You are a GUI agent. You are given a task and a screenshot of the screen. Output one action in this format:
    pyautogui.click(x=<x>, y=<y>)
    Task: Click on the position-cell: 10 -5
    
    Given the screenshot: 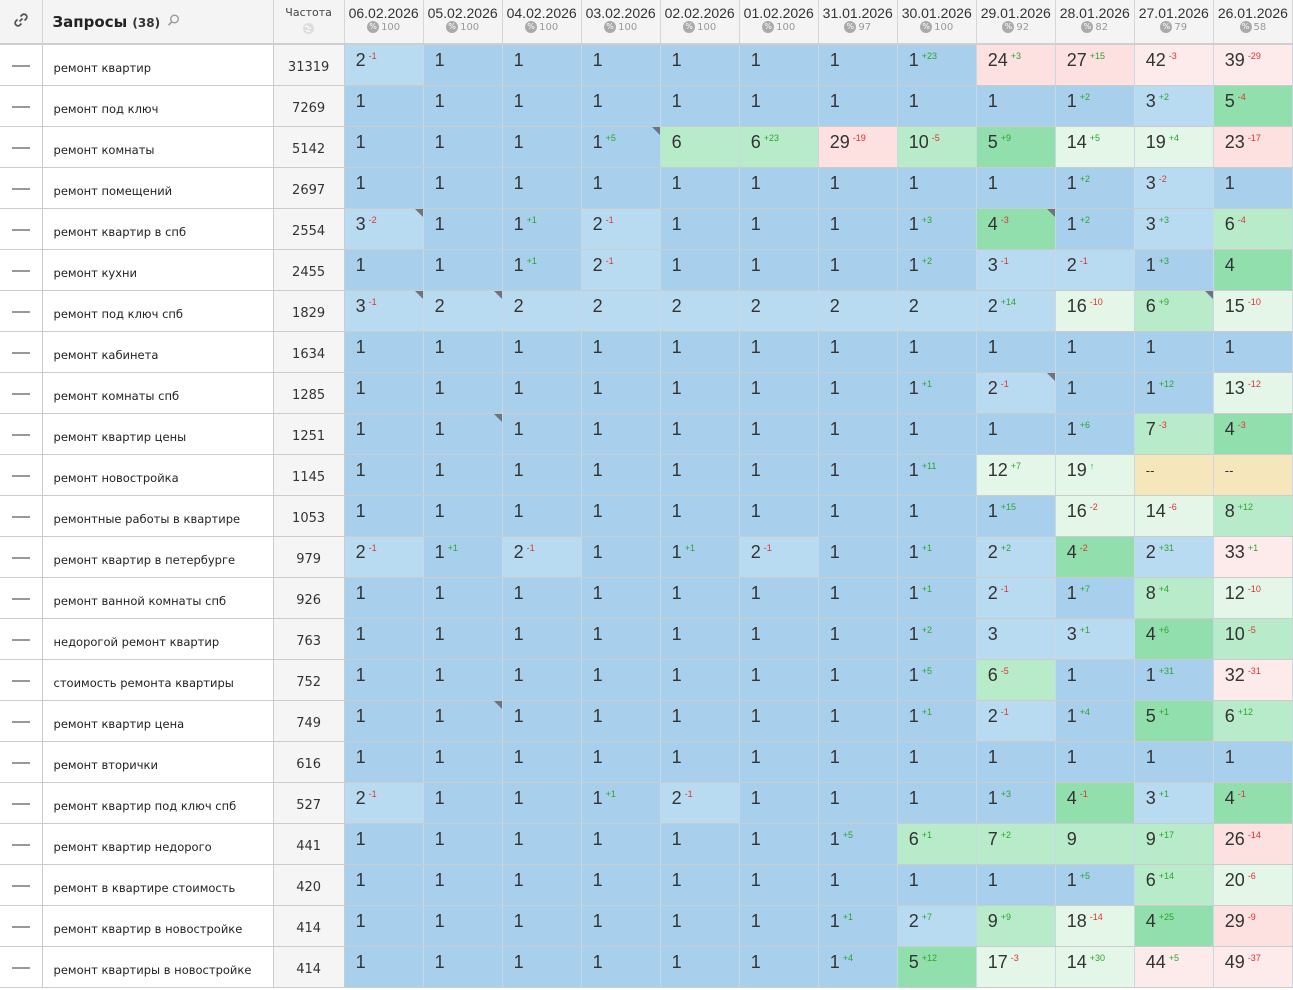 What is the action you would take?
    pyautogui.click(x=936, y=147)
    